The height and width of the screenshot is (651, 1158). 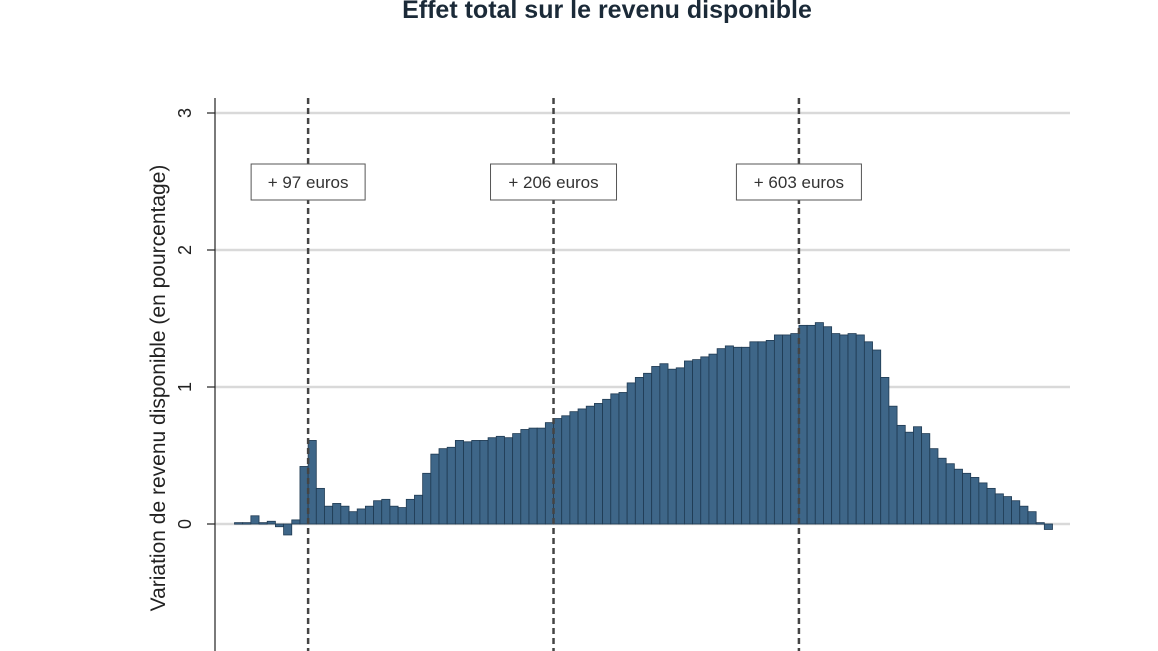 I want to click on annotation-label-2: + 206 euros, so click(x=553, y=182).